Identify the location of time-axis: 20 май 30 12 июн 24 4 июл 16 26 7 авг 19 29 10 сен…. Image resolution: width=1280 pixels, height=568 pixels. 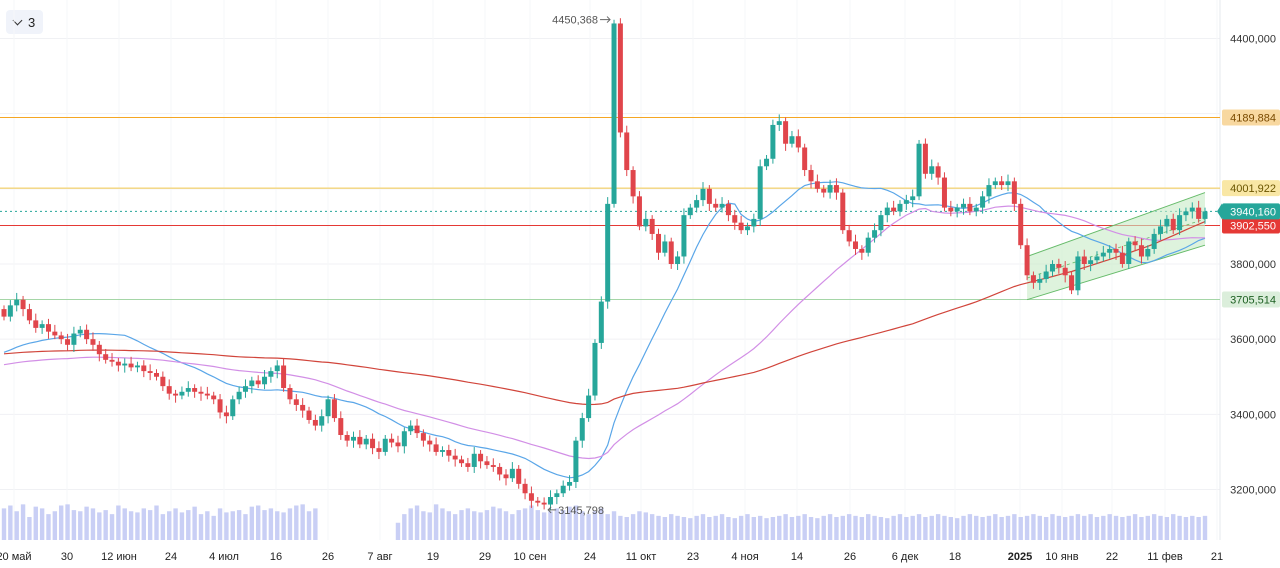
(611, 557).